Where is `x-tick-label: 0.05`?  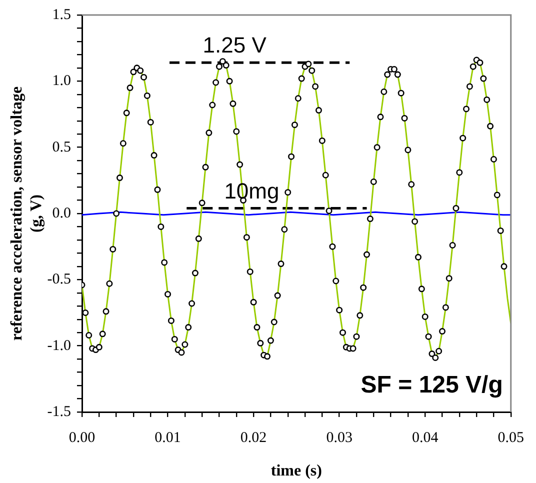
x-tick-label: 0.05 is located at coordinates (511, 438).